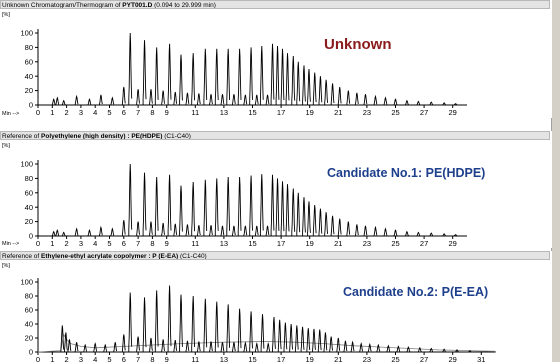 The width and height of the screenshot is (560, 362). What do you see at coordinates (10, 244) in the screenshot?
I see `x-axis-label: Min -->` at bounding box center [10, 244].